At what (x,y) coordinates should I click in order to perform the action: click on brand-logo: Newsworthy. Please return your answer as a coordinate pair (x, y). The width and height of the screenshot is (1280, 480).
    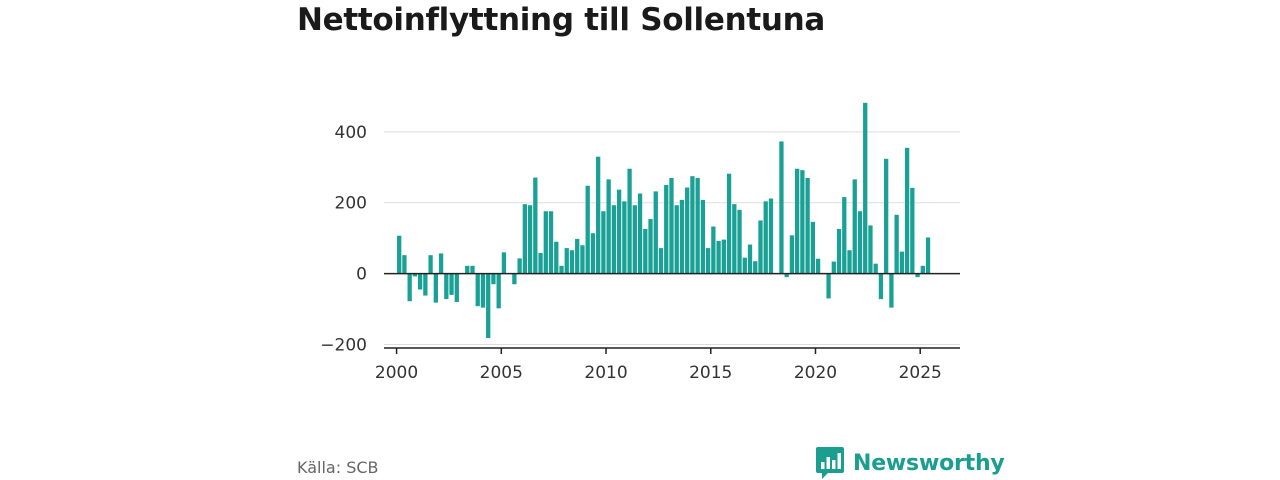
    Looking at the image, I should click on (910, 463).